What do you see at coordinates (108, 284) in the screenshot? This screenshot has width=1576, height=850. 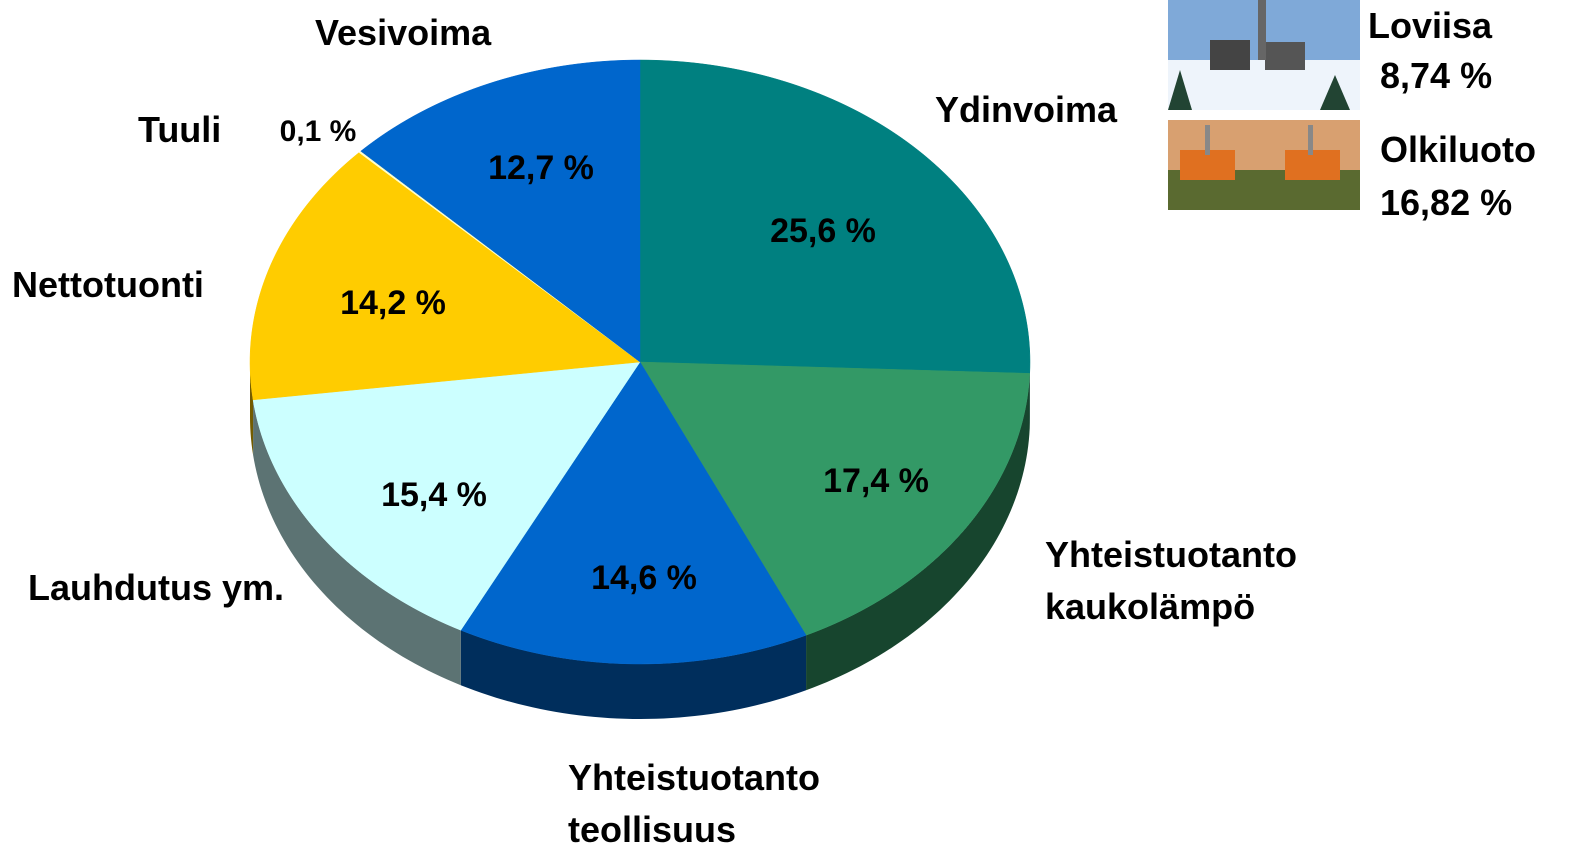 I see `category-label: Nettotuonti` at bounding box center [108, 284].